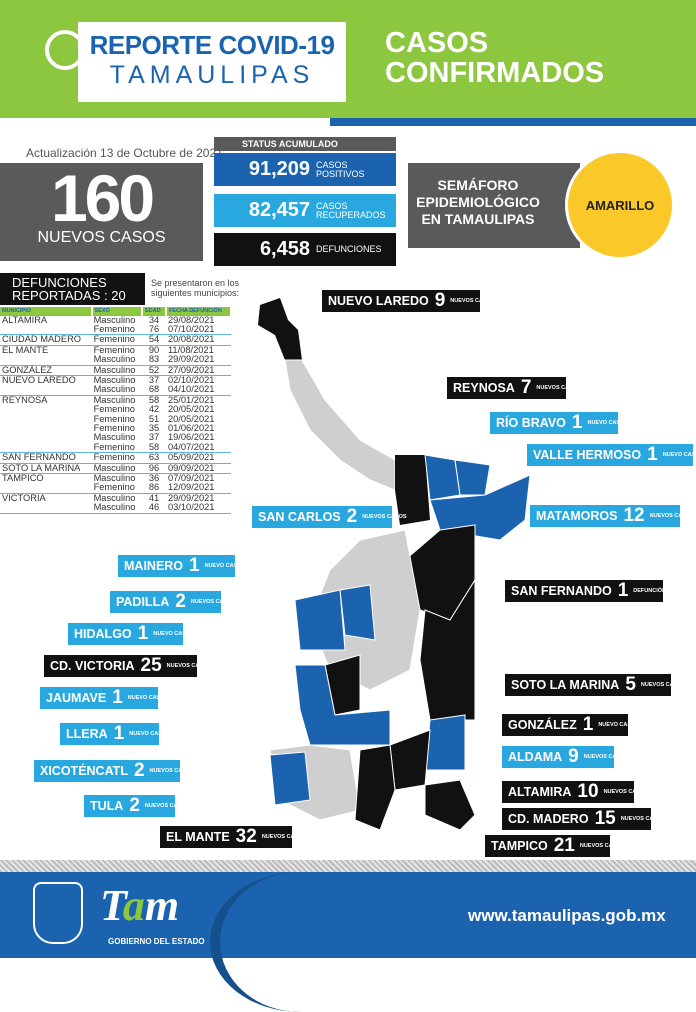  I want to click on municipality-name: SAN CARLOS, so click(299, 517).